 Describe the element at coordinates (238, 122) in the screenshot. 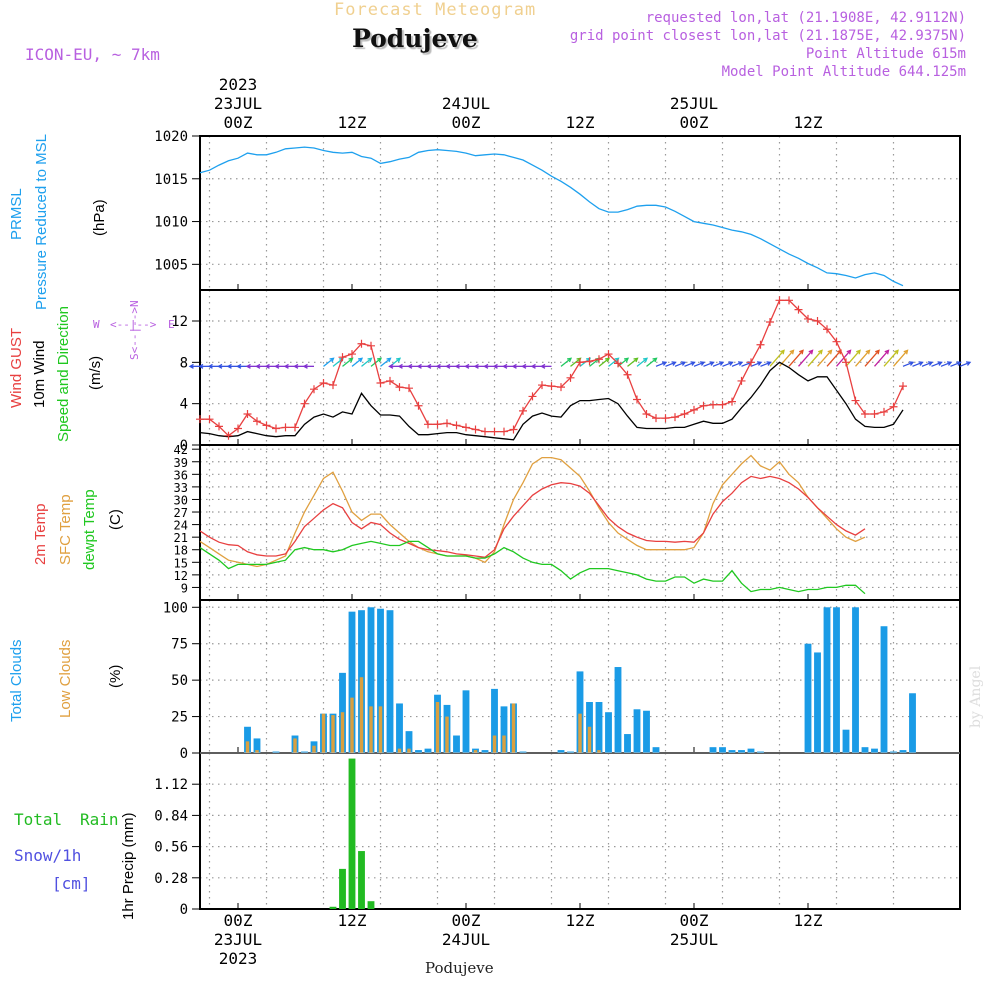

I see `time-top-label: 00Z` at that location.